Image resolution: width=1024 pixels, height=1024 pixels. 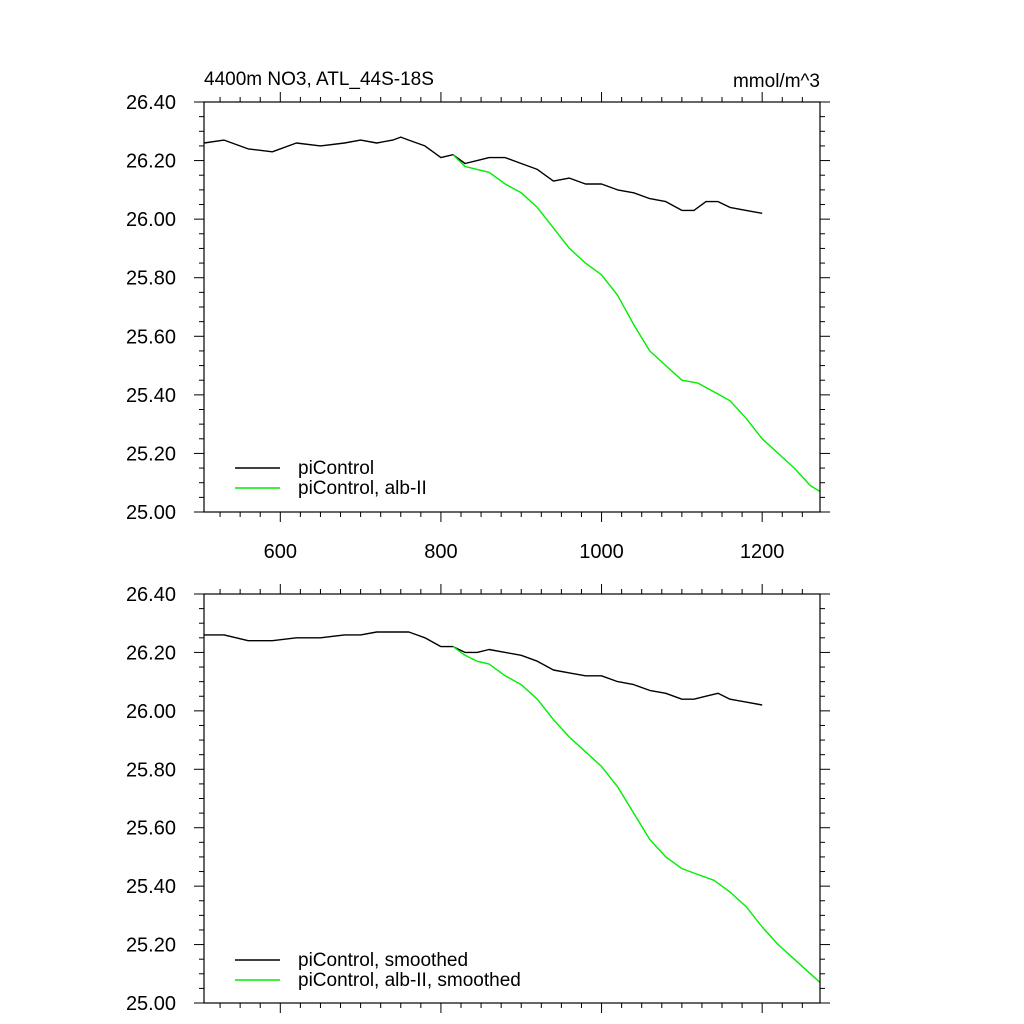 What do you see at coordinates (762, 552) in the screenshot?
I see `x-tick-label: 1200` at bounding box center [762, 552].